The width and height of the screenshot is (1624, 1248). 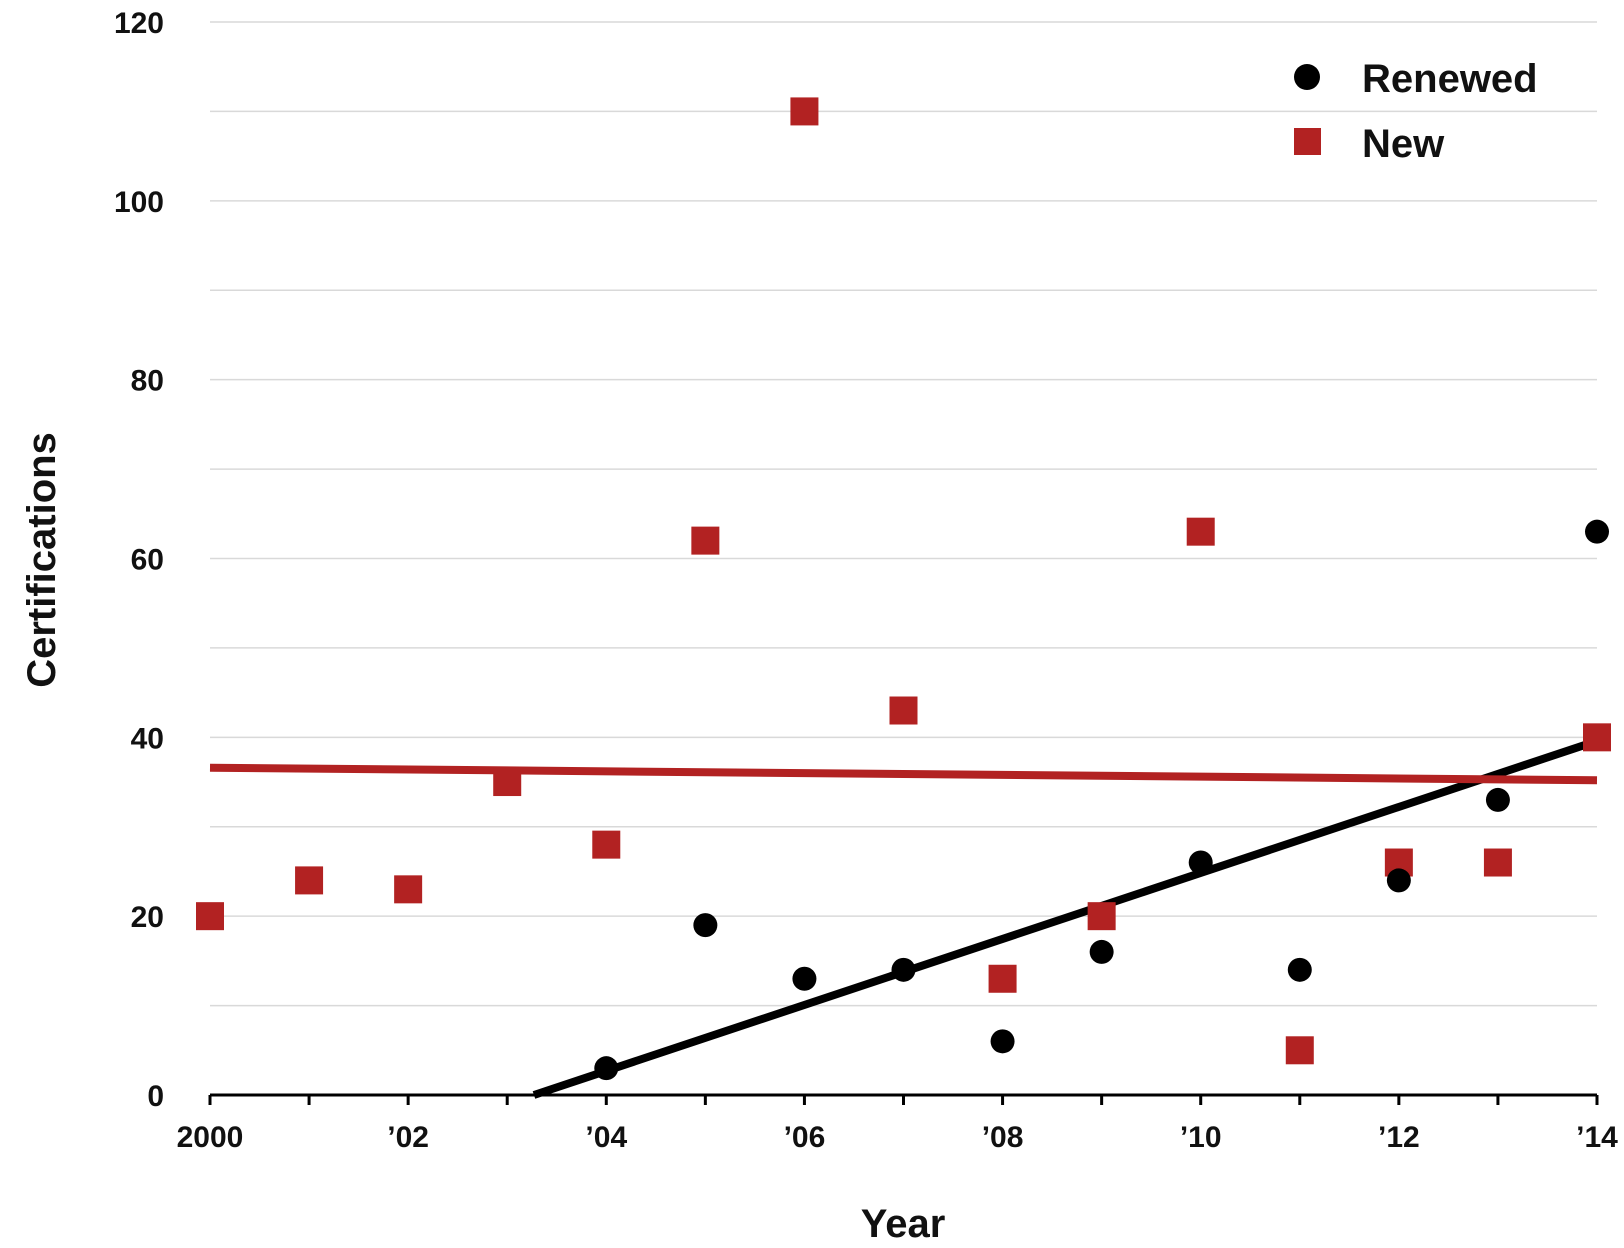 What do you see at coordinates (804, 978) in the screenshot?
I see `point-renewed-2006` at bounding box center [804, 978].